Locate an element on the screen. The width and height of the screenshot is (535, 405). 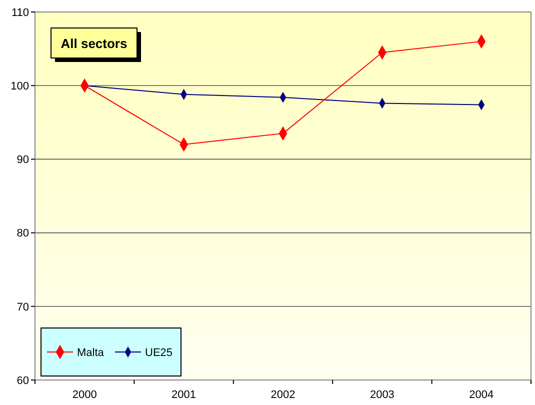
x-tick-label: 2003 is located at coordinates (382, 395).